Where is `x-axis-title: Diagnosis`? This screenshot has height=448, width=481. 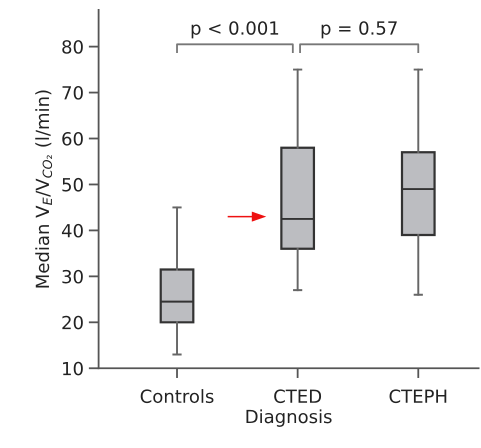
x-axis-title: Diagnosis is located at coordinates (289, 418).